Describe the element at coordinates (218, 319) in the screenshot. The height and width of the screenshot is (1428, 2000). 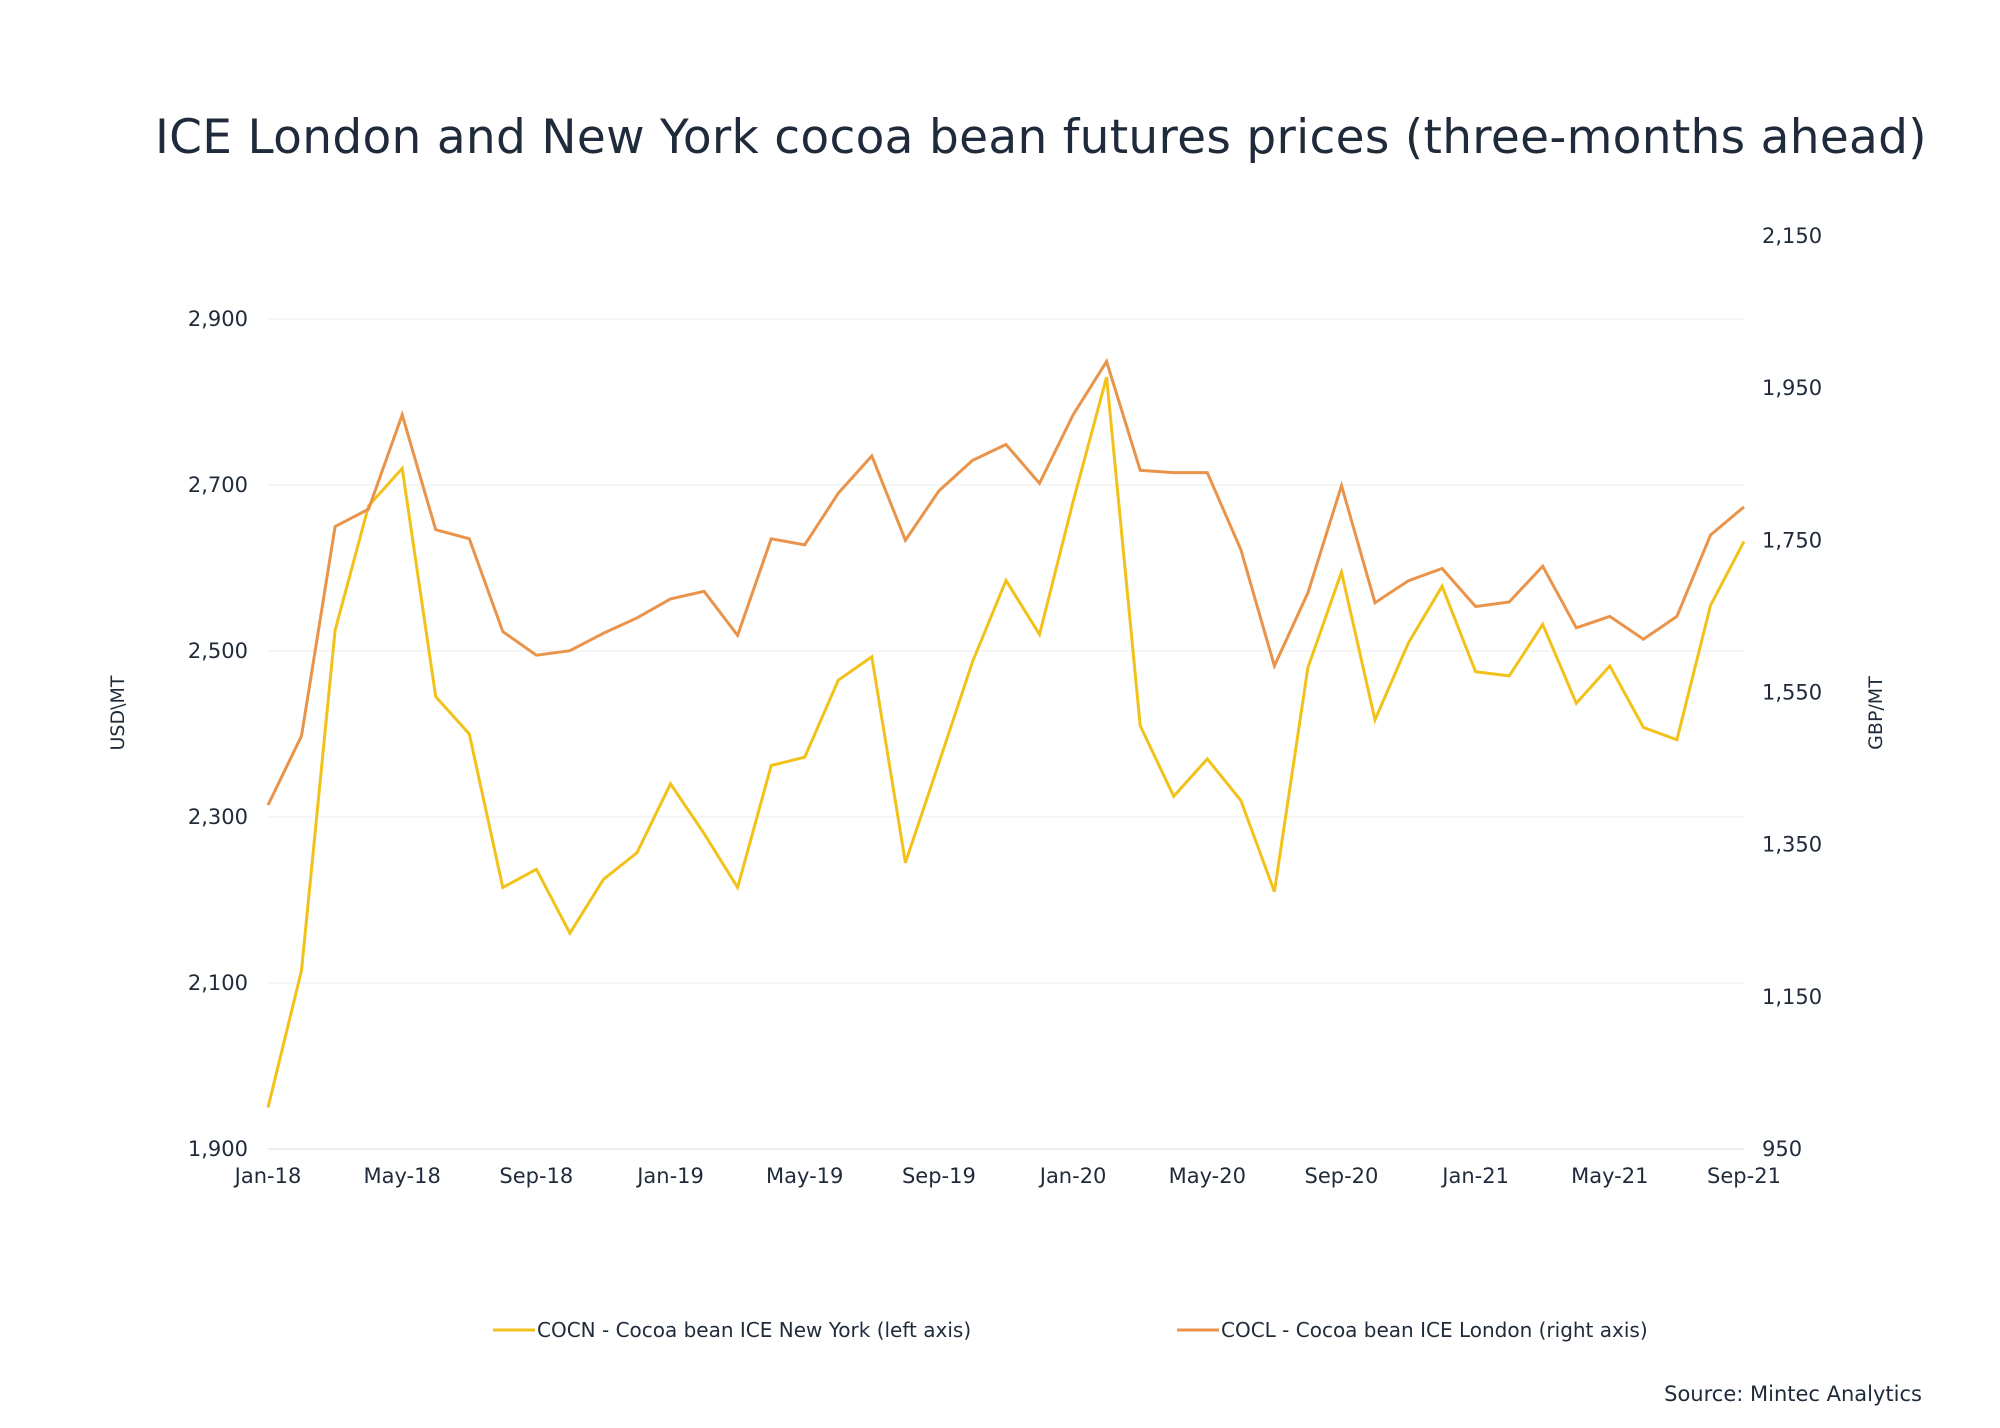
I see `left-tick-label: 2,900` at that location.